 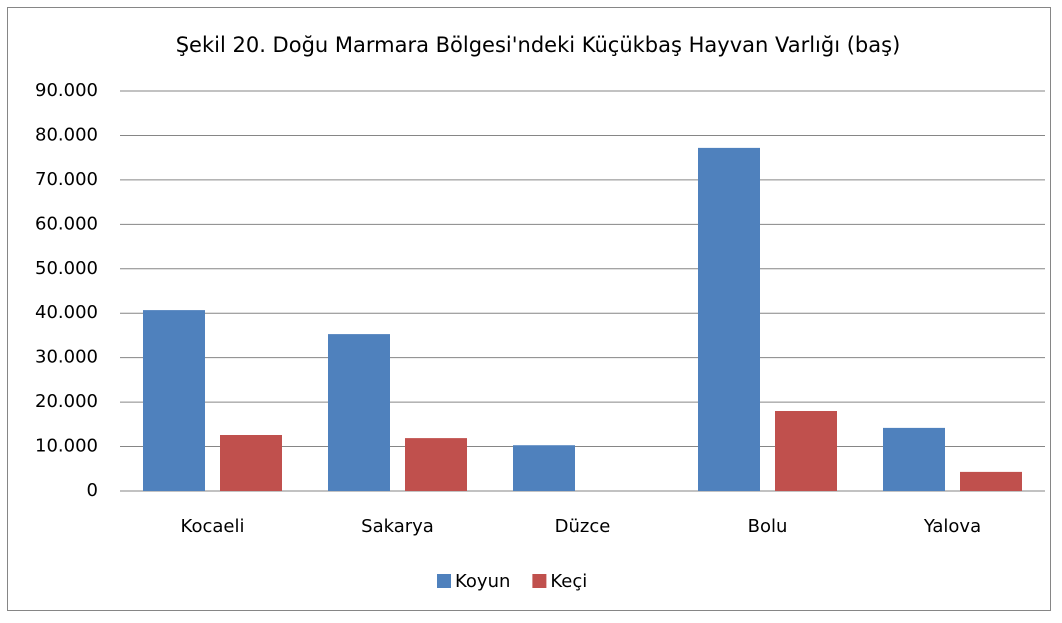 What do you see at coordinates (66, 268) in the screenshot?
I see `y-tick-label: 50.000` at bounding box center [66, 268].